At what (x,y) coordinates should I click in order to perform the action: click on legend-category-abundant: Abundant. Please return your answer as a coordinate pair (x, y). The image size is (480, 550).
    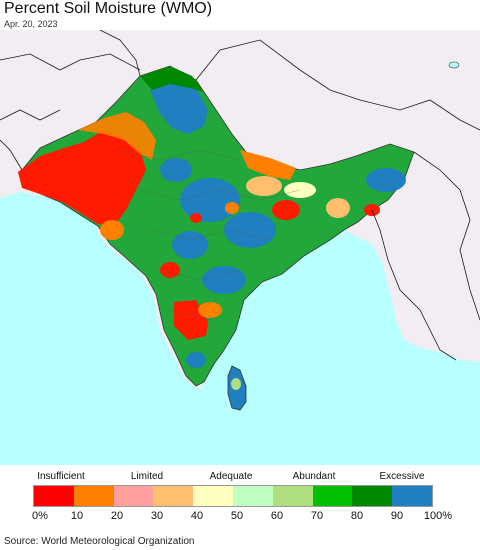
    Looking at the image, I should click on (314, 476).